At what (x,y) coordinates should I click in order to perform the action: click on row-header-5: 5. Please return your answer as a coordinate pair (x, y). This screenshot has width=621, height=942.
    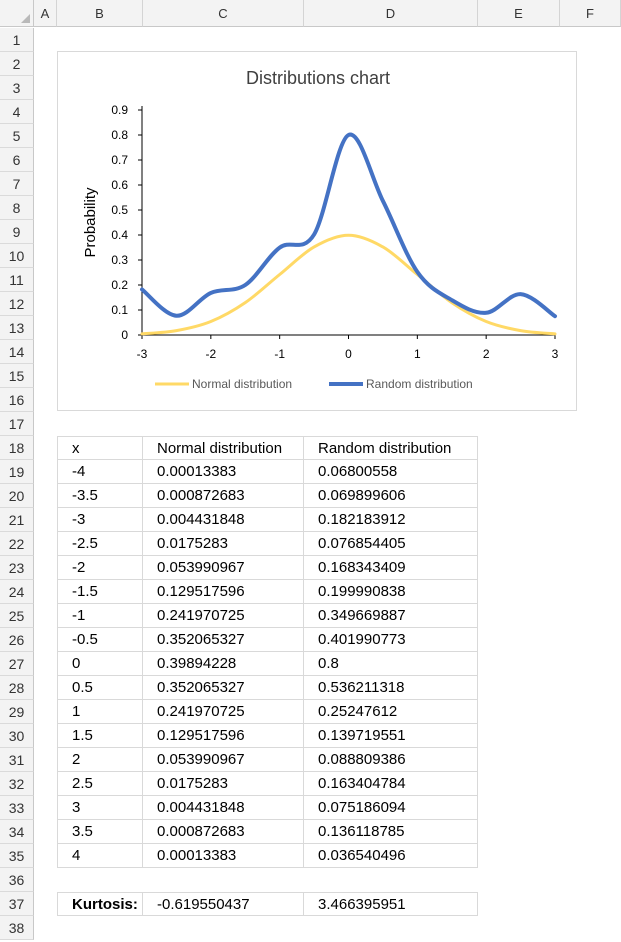
    Looking at the image, I should click on (17, 136).